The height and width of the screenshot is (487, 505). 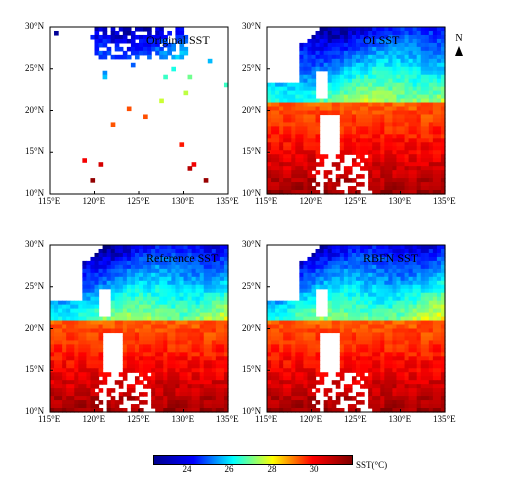 I want to click on colorbar-tick: 26, so click(x=229, y=469).